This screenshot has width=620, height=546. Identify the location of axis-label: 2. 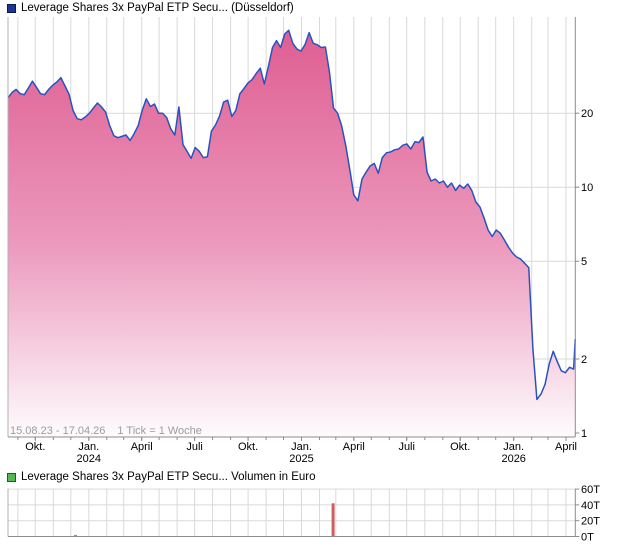
(584, 360).